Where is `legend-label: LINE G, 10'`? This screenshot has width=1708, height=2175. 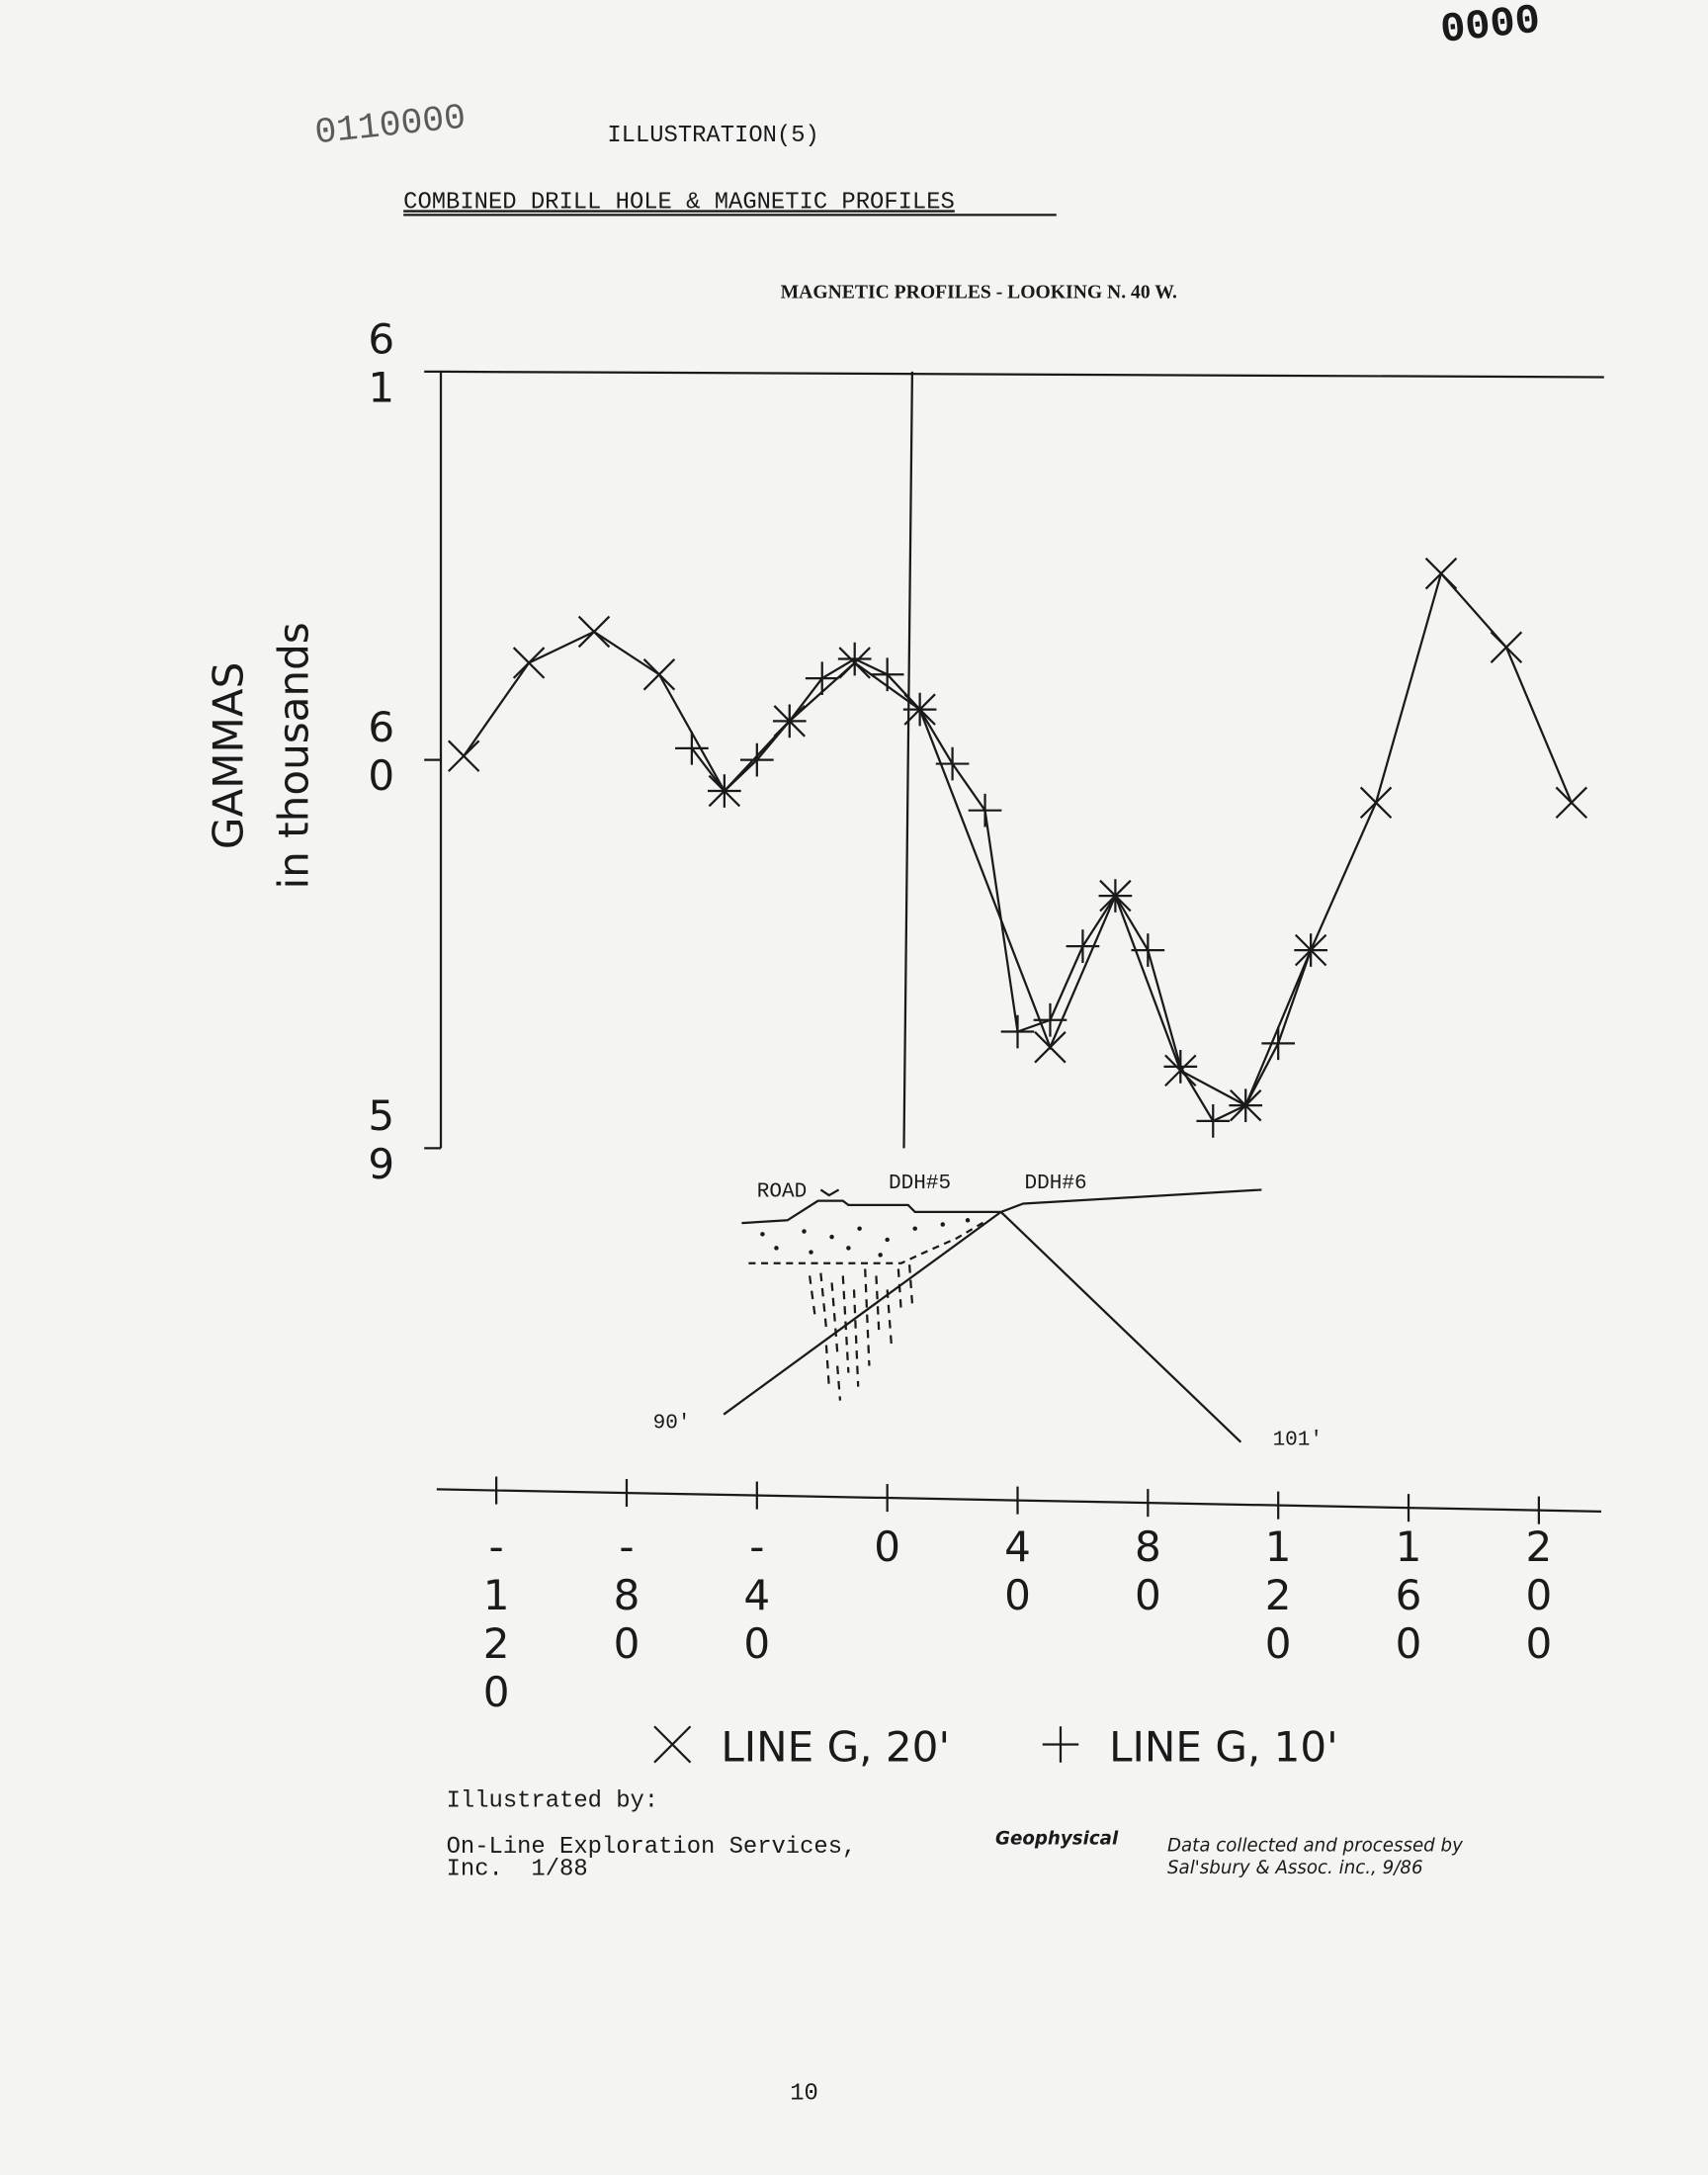
legend-label: LINE G, 10' is located at coordinates (1223, 1747).